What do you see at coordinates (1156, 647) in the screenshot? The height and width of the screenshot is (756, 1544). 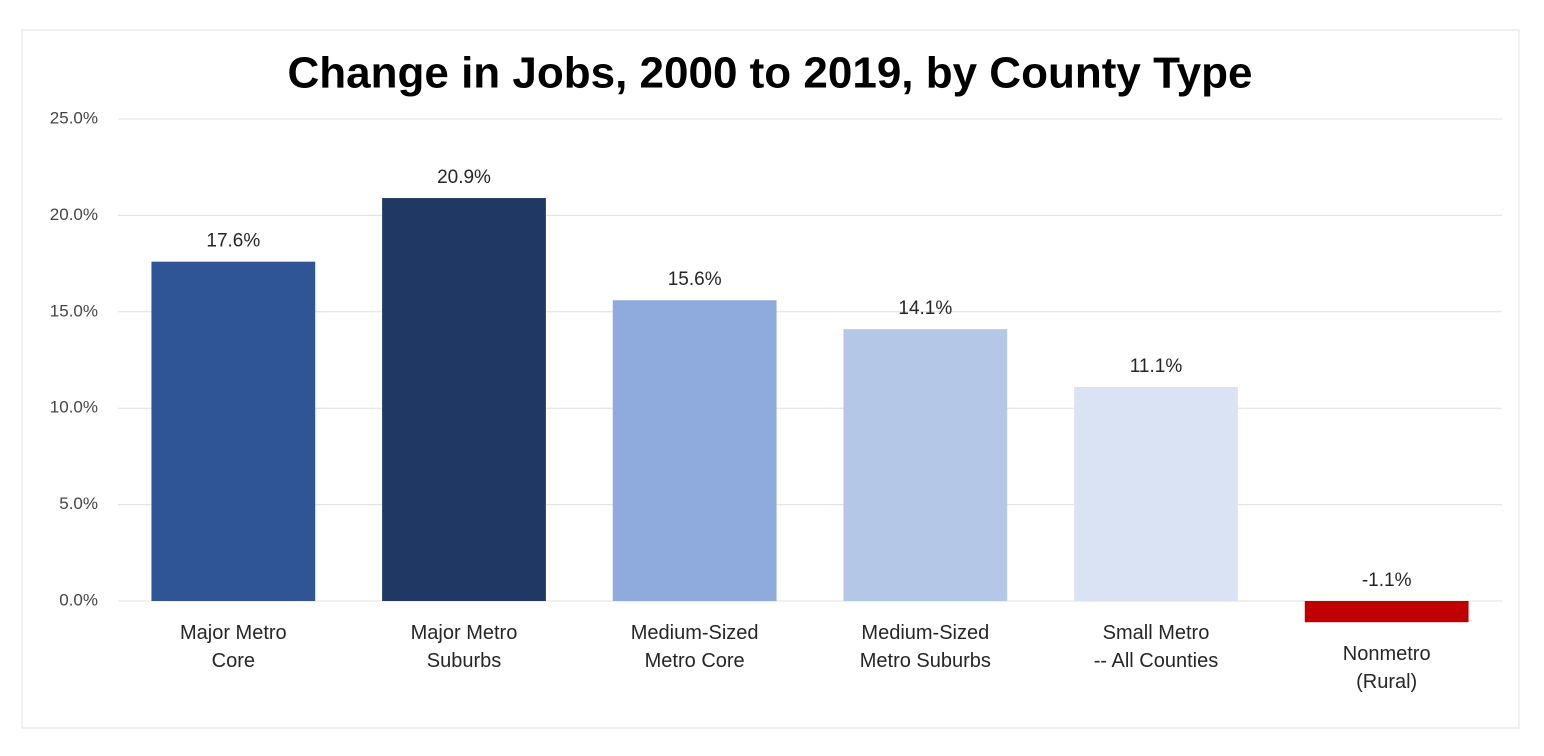 I see `x-tick-label: Small Metro -- All Counties` at bounding box center [1156, 647].